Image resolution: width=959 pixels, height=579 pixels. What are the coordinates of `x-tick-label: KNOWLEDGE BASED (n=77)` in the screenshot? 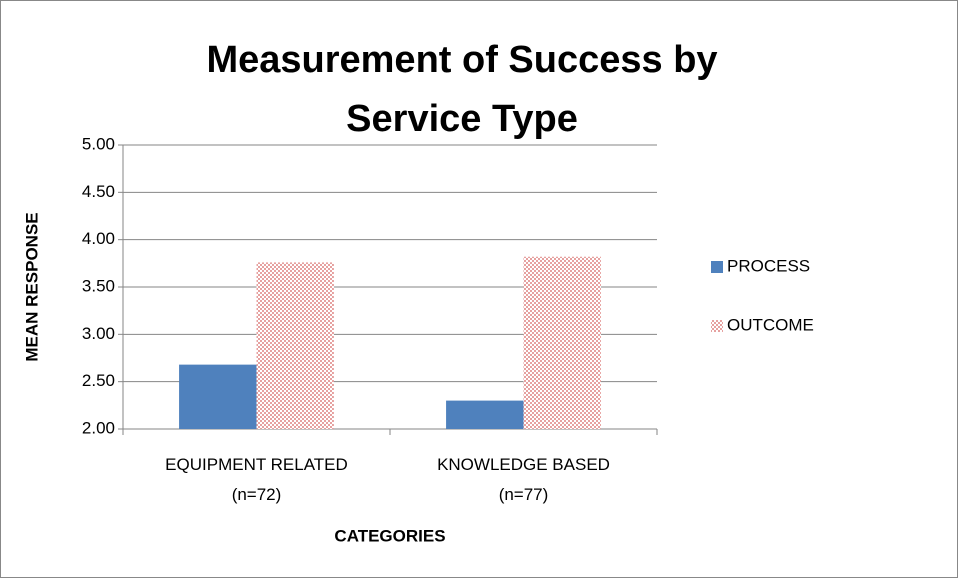 It's located at (523, 479).